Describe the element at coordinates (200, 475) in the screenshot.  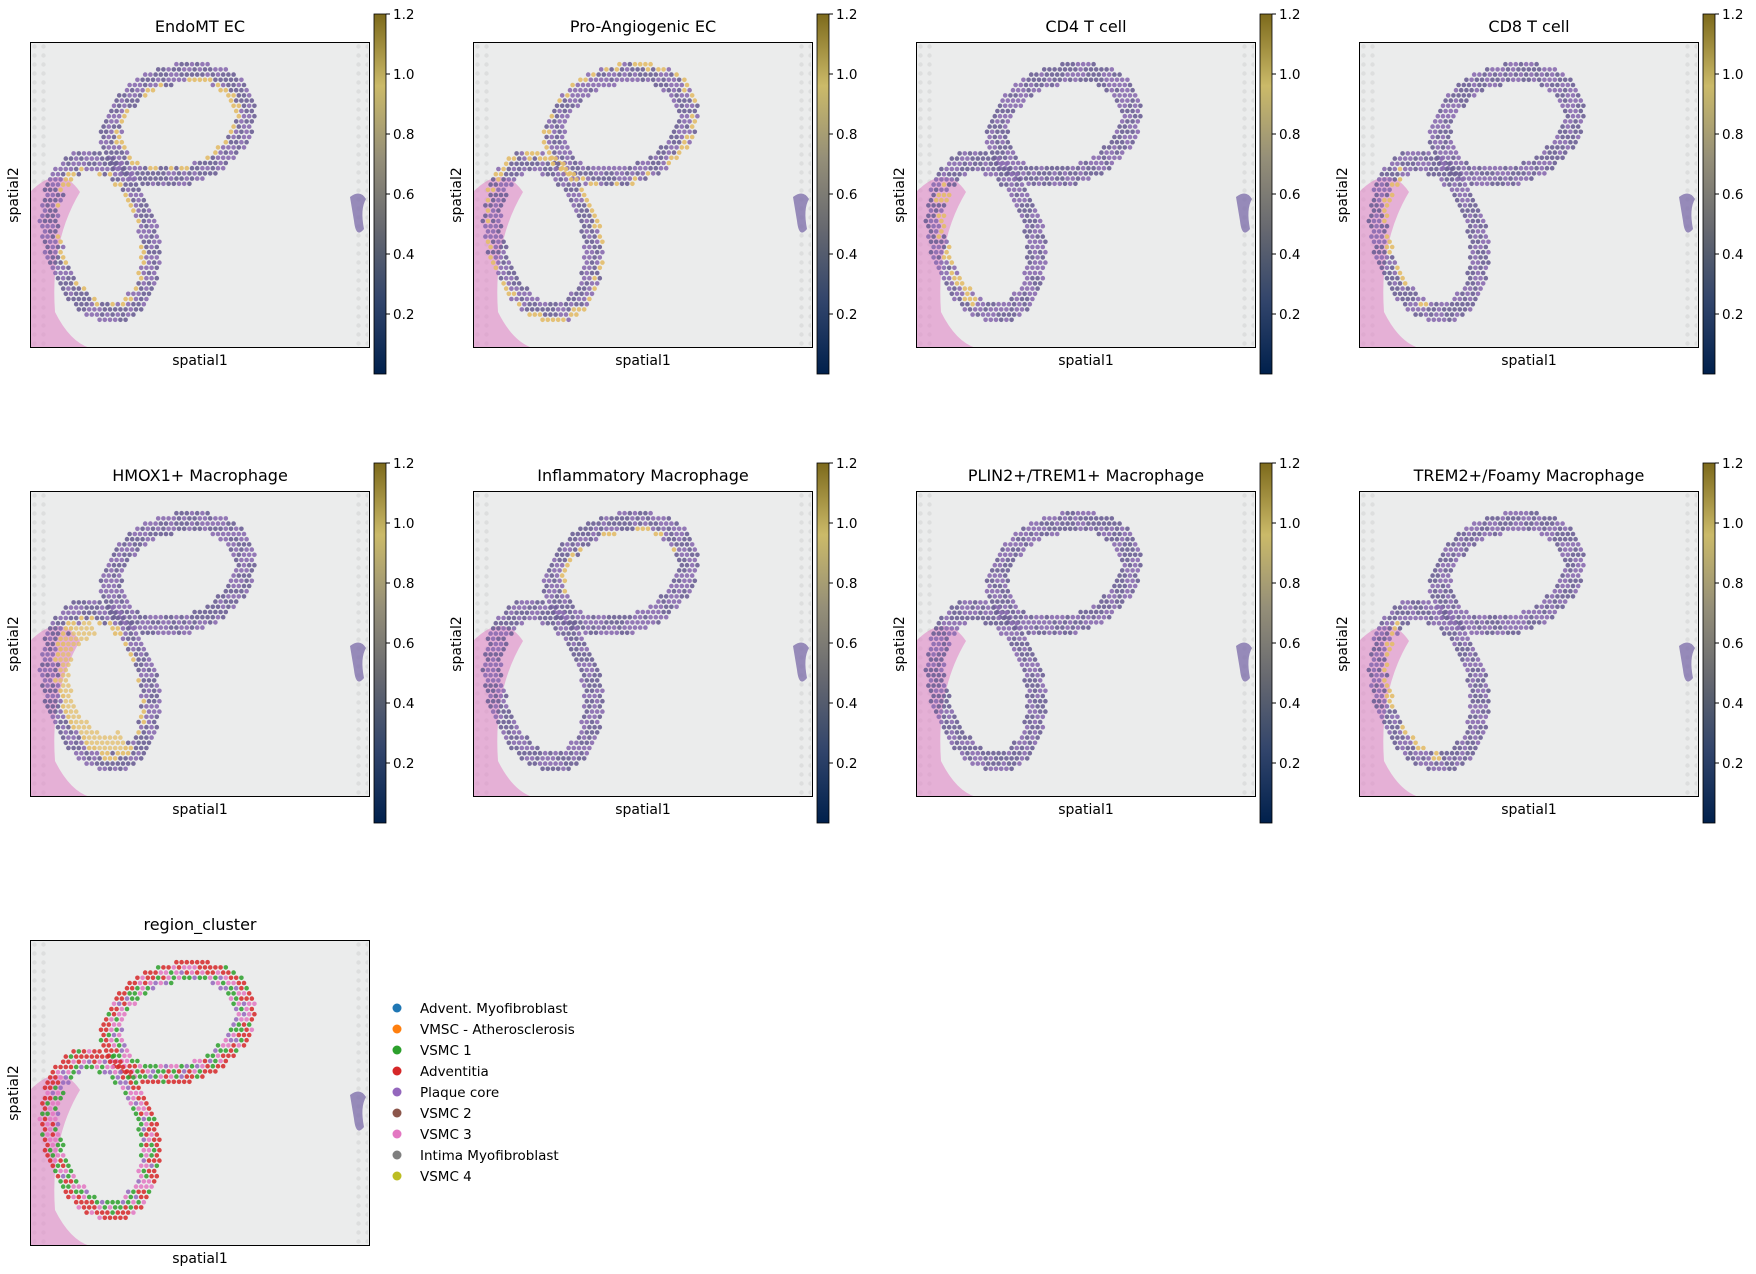
I see `panel-title: HMOX1+ Macrophage` at that location.